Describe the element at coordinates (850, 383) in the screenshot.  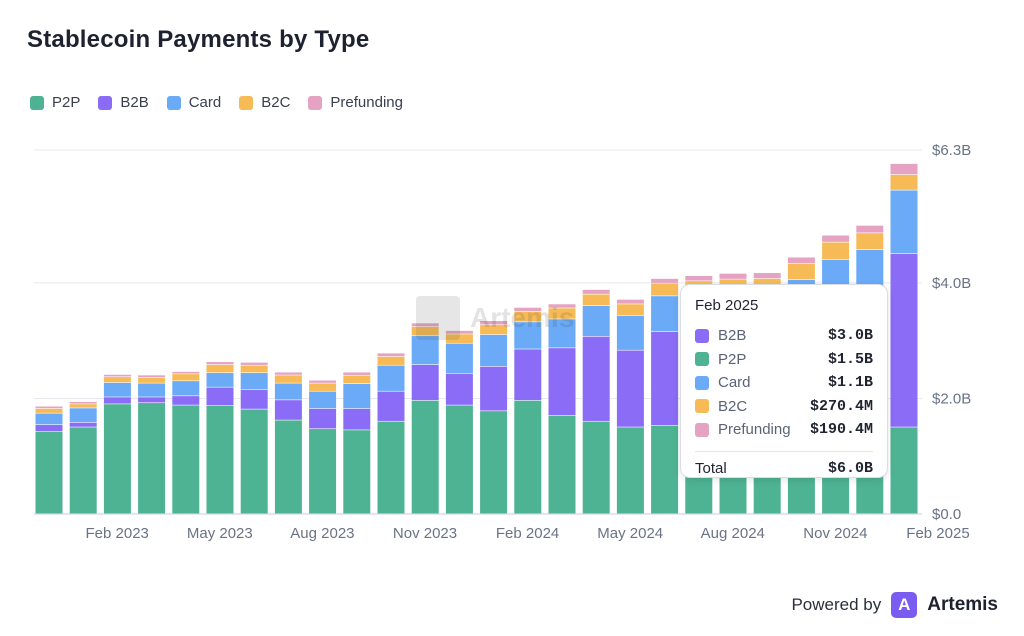
I see `tooltip-value: $1.1B` at that location.